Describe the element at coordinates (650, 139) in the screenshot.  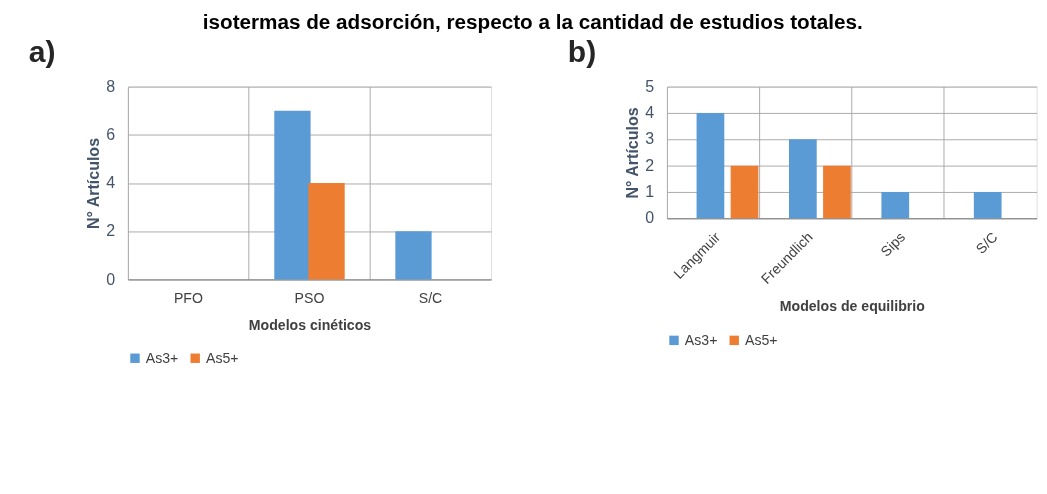
I see `y-tick-label: 3` at that location.